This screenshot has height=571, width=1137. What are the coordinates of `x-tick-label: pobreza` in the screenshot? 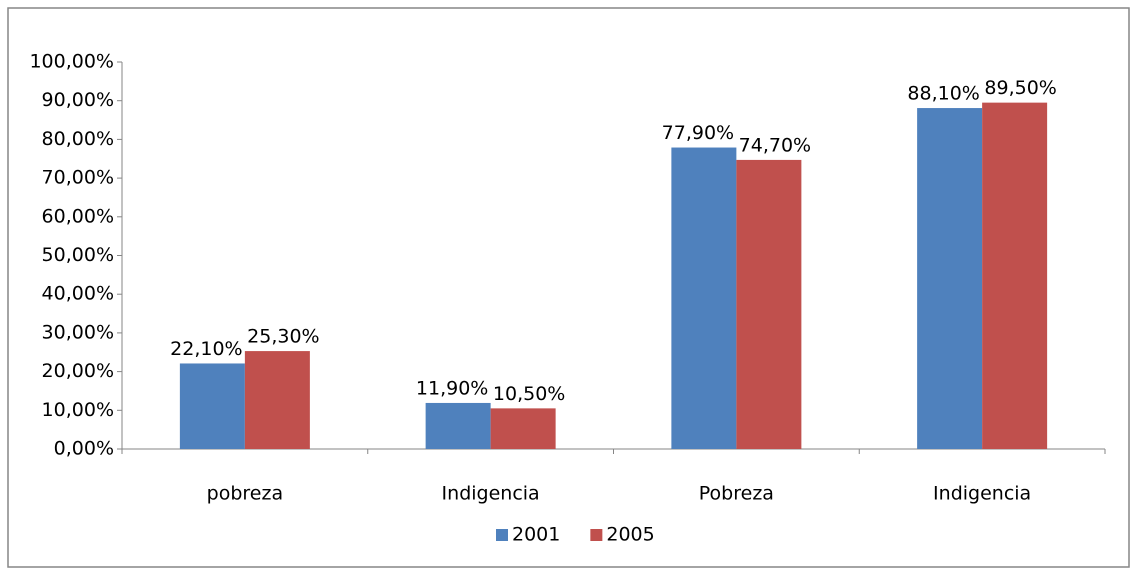 It's located at (245, 494).